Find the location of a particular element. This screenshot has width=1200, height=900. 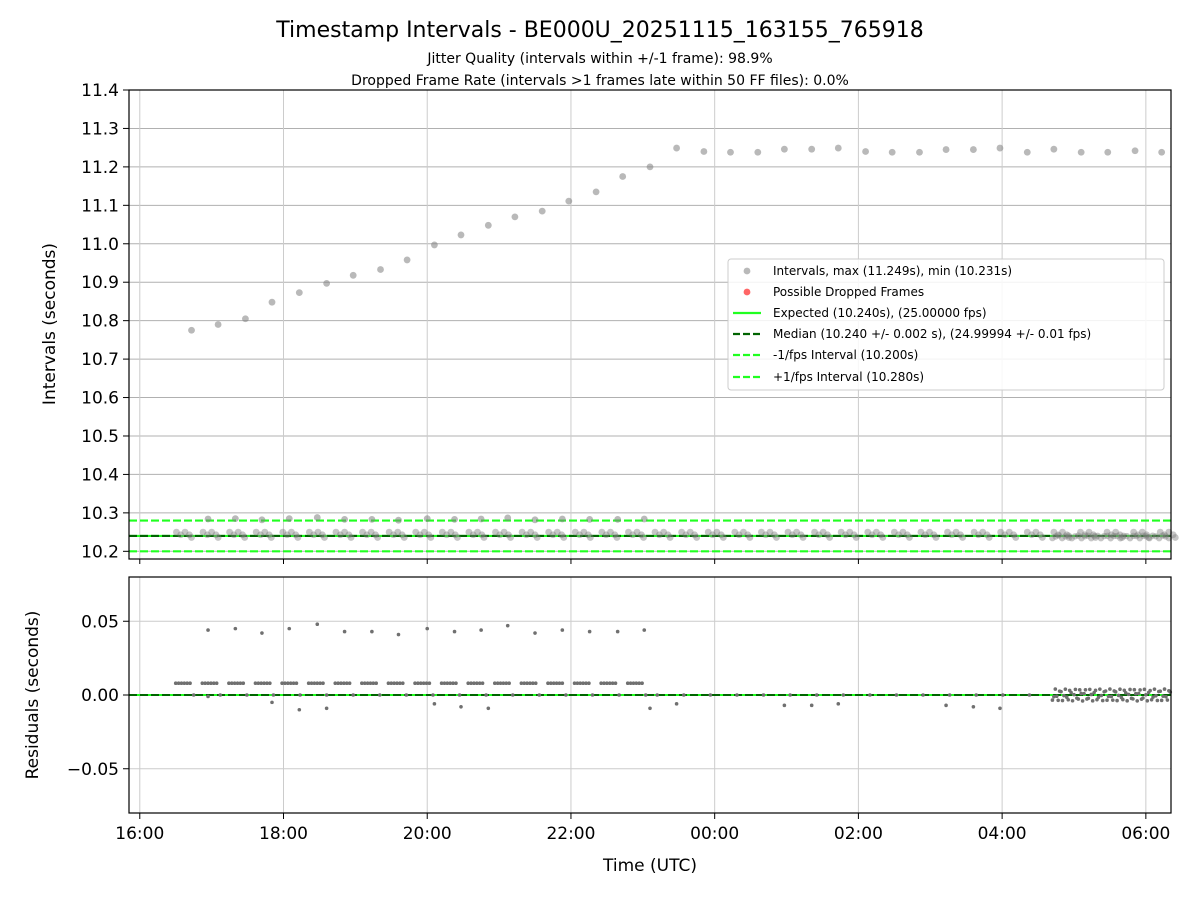

x-tick-label: 20:00 is located at coordinates (427, 834).